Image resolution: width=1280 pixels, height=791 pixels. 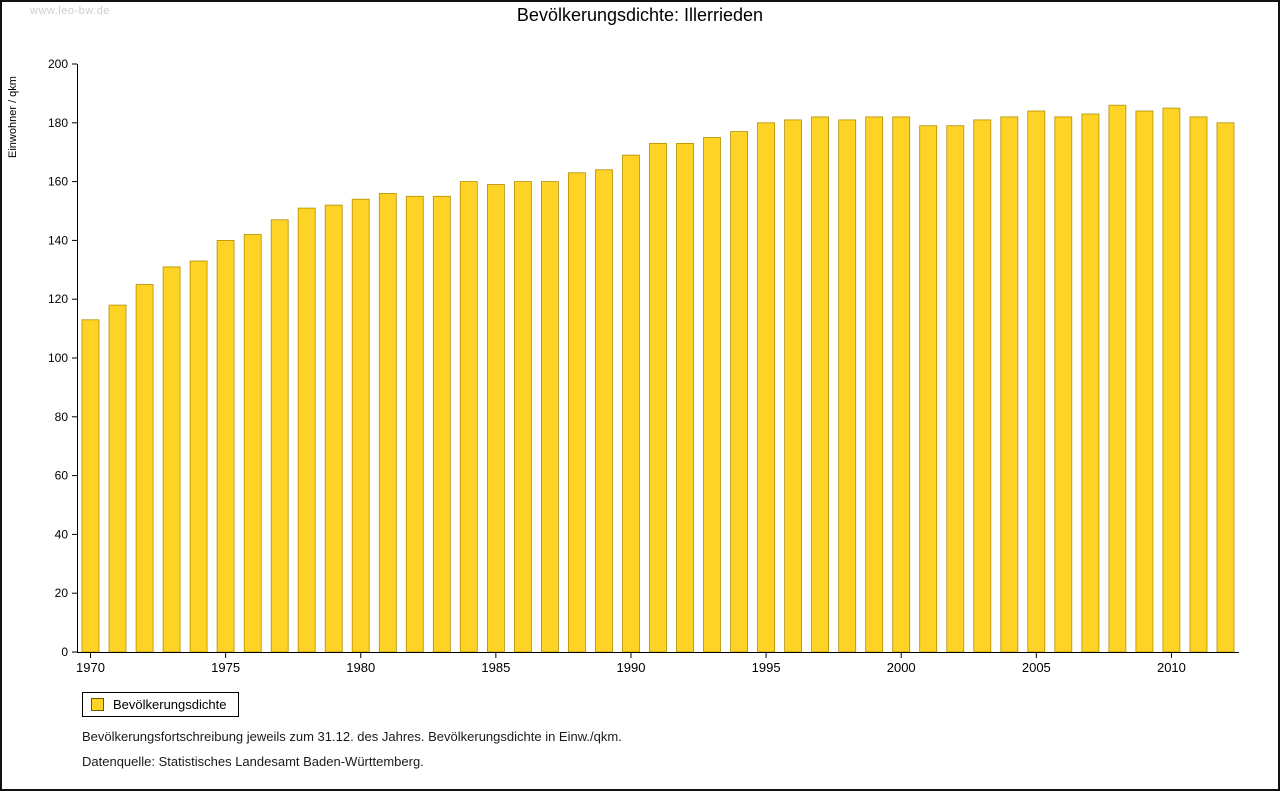 I want to click on y-tick-label: 40, so click(x=62, y=534).